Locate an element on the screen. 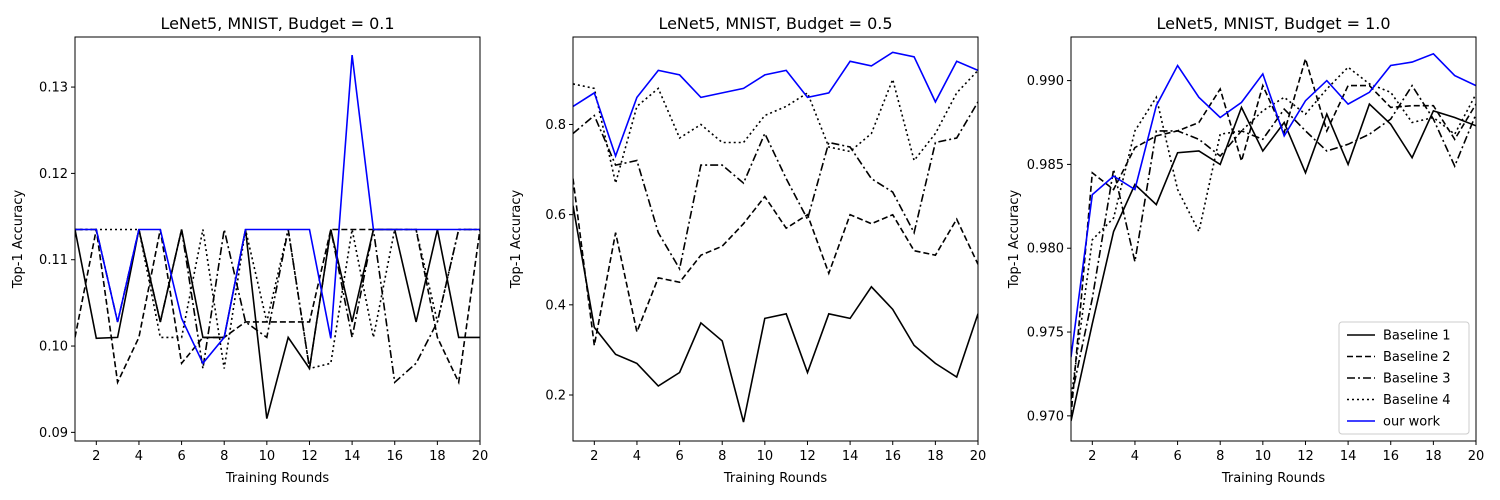 The width and height of the screenshot is (1500, 500). y-tick-label: 0.2 is located at coordinates (555, 396).